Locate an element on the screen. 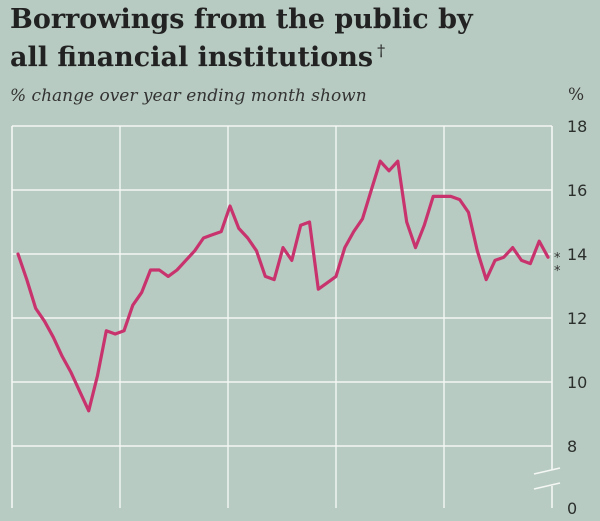  annotation-group: ** is located at coordinates (557, 265).